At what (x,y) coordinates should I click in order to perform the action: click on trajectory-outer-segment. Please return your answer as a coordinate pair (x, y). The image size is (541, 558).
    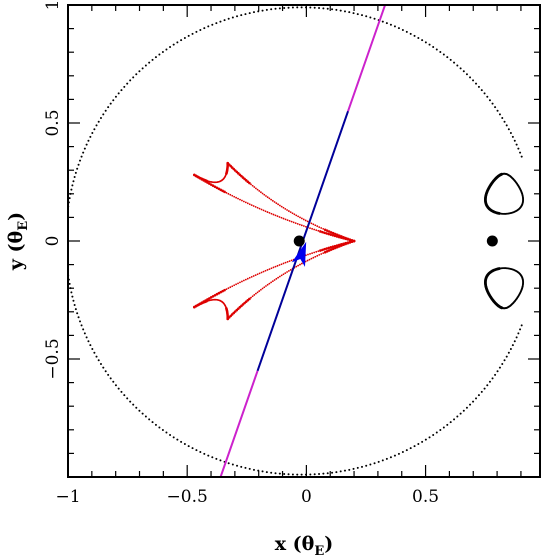
    Looking at the image, I should click on (239, 423).